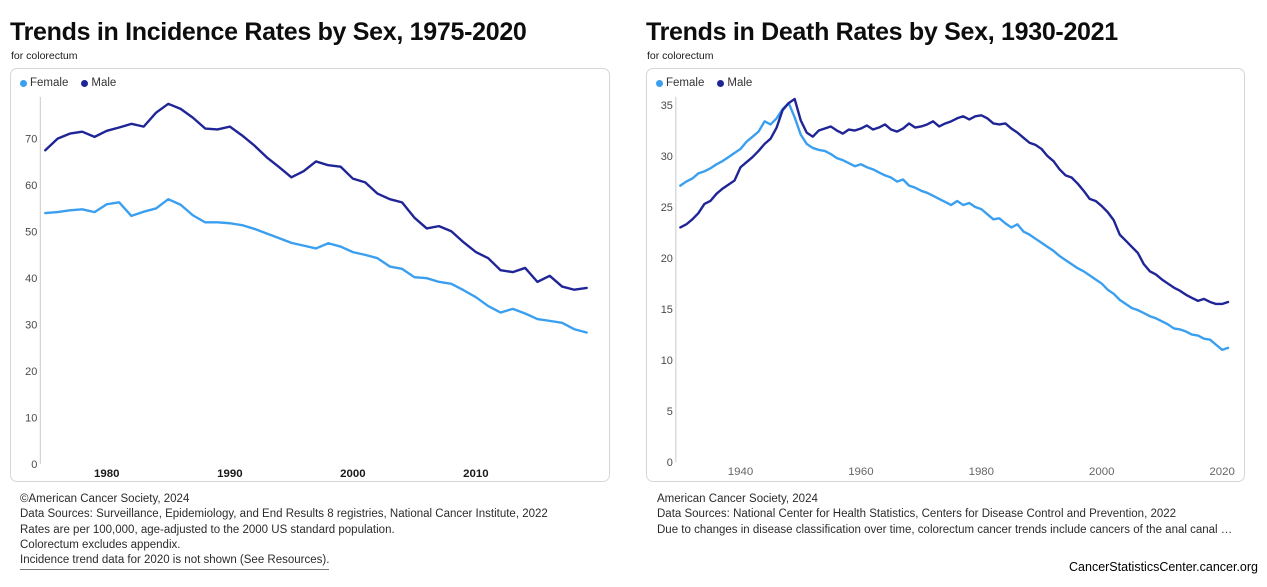 The height and width of the screenshot is (587, 1267). Describe the element at coordinates (31, 233) in the screenshot. I see `svg-text: 50` at that location.